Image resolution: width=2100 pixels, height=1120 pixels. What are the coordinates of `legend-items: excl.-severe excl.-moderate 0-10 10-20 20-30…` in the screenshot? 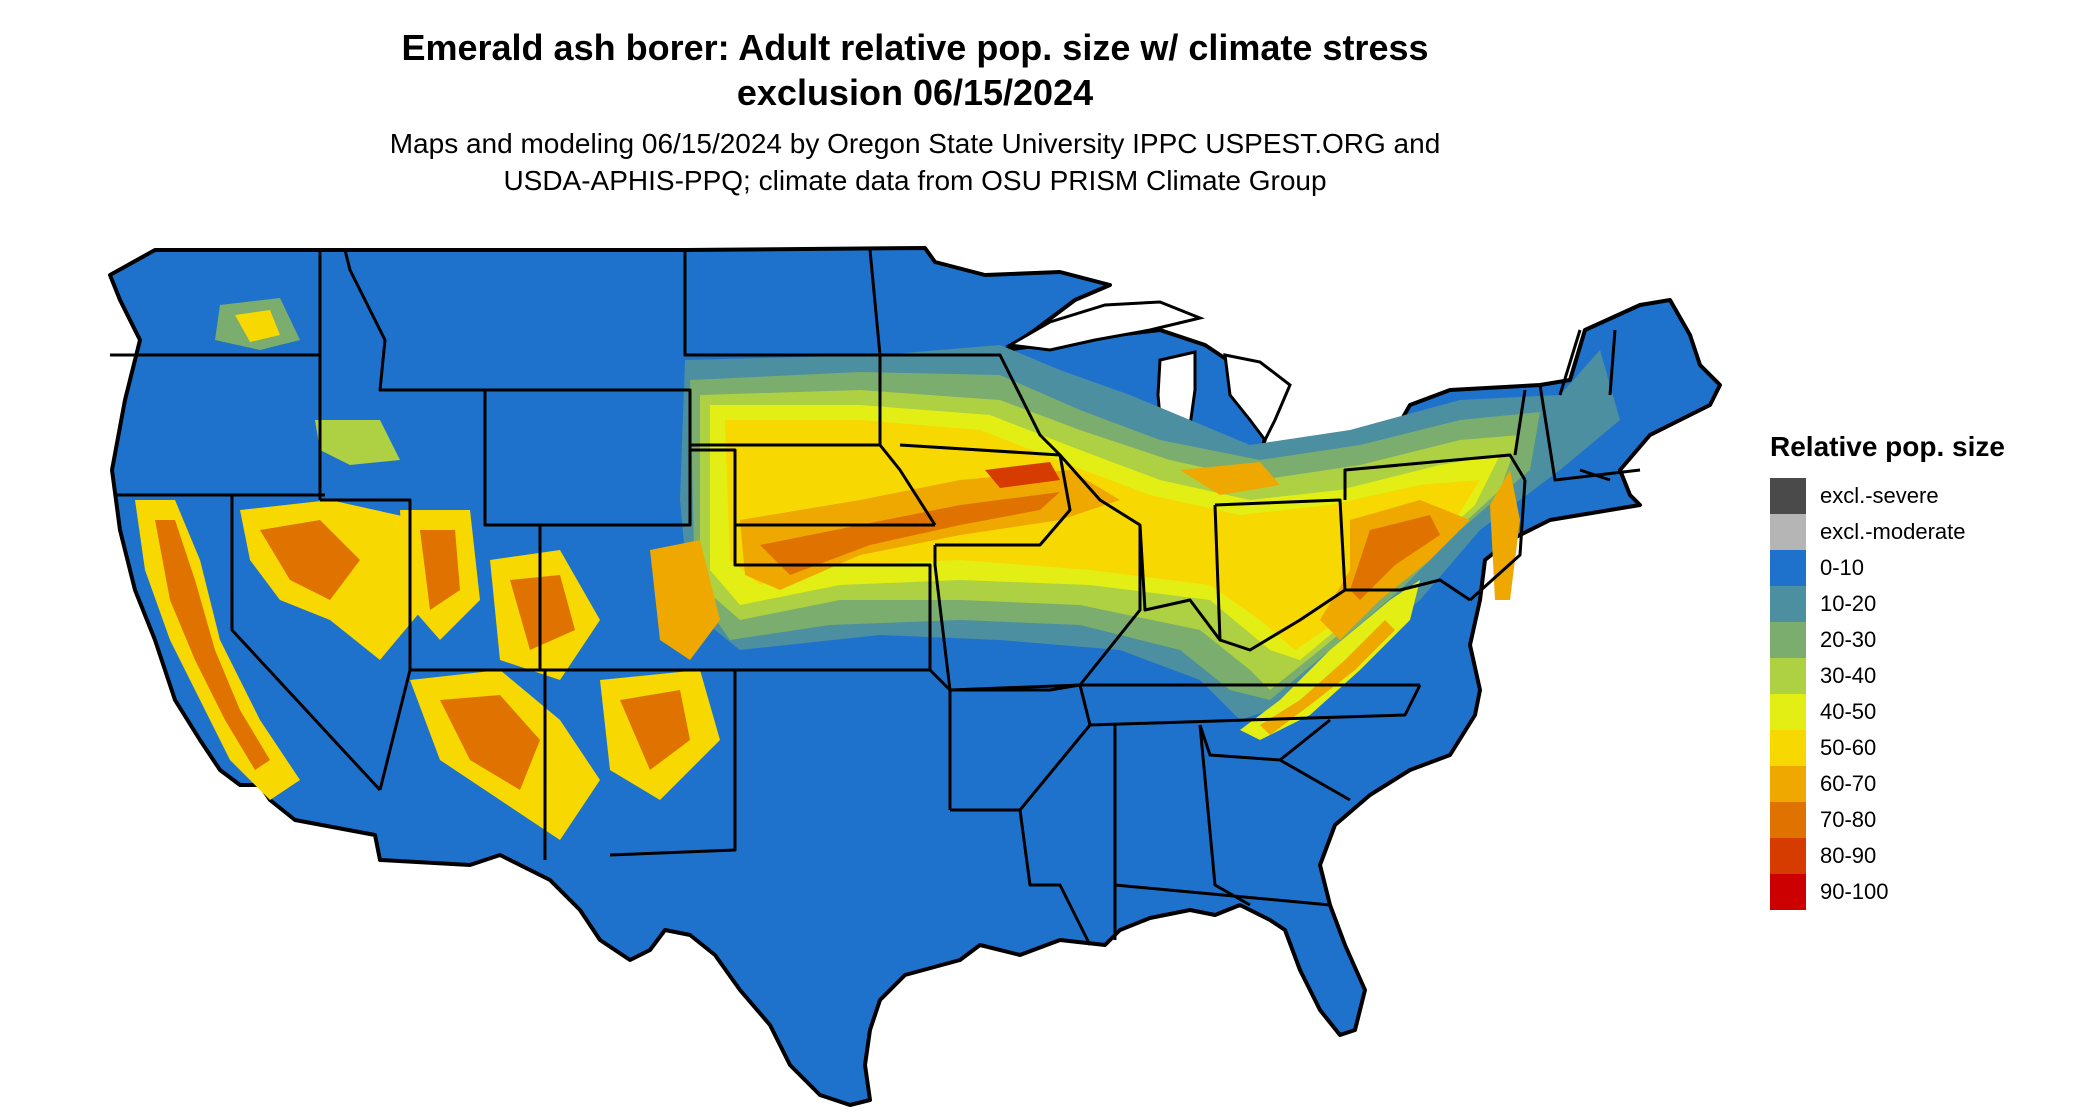 It's located at (1887, 694).